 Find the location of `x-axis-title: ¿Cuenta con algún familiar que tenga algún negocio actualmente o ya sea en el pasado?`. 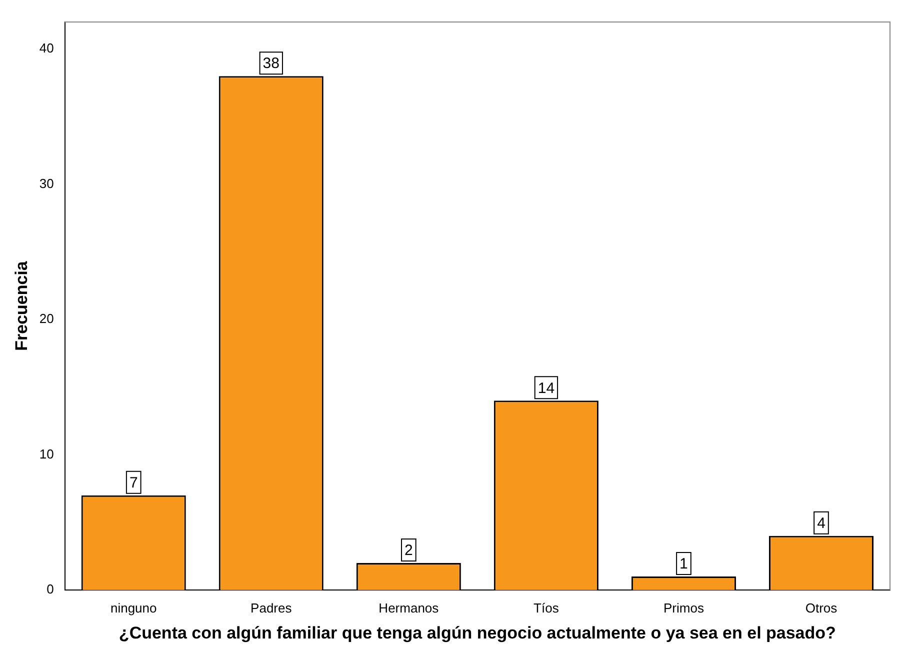

x-axis-title: ¿Cuenta con algún familiar que tenga algún negocio actualmente o ya sea en el pasado? is located at coordinates (477, 632).